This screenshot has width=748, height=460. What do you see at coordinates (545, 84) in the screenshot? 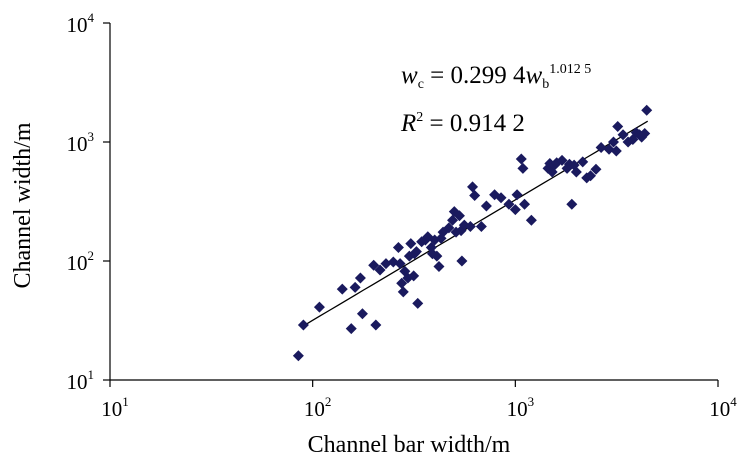
I see `eq-rhs-sub: b` at bounding box center [545, 84].